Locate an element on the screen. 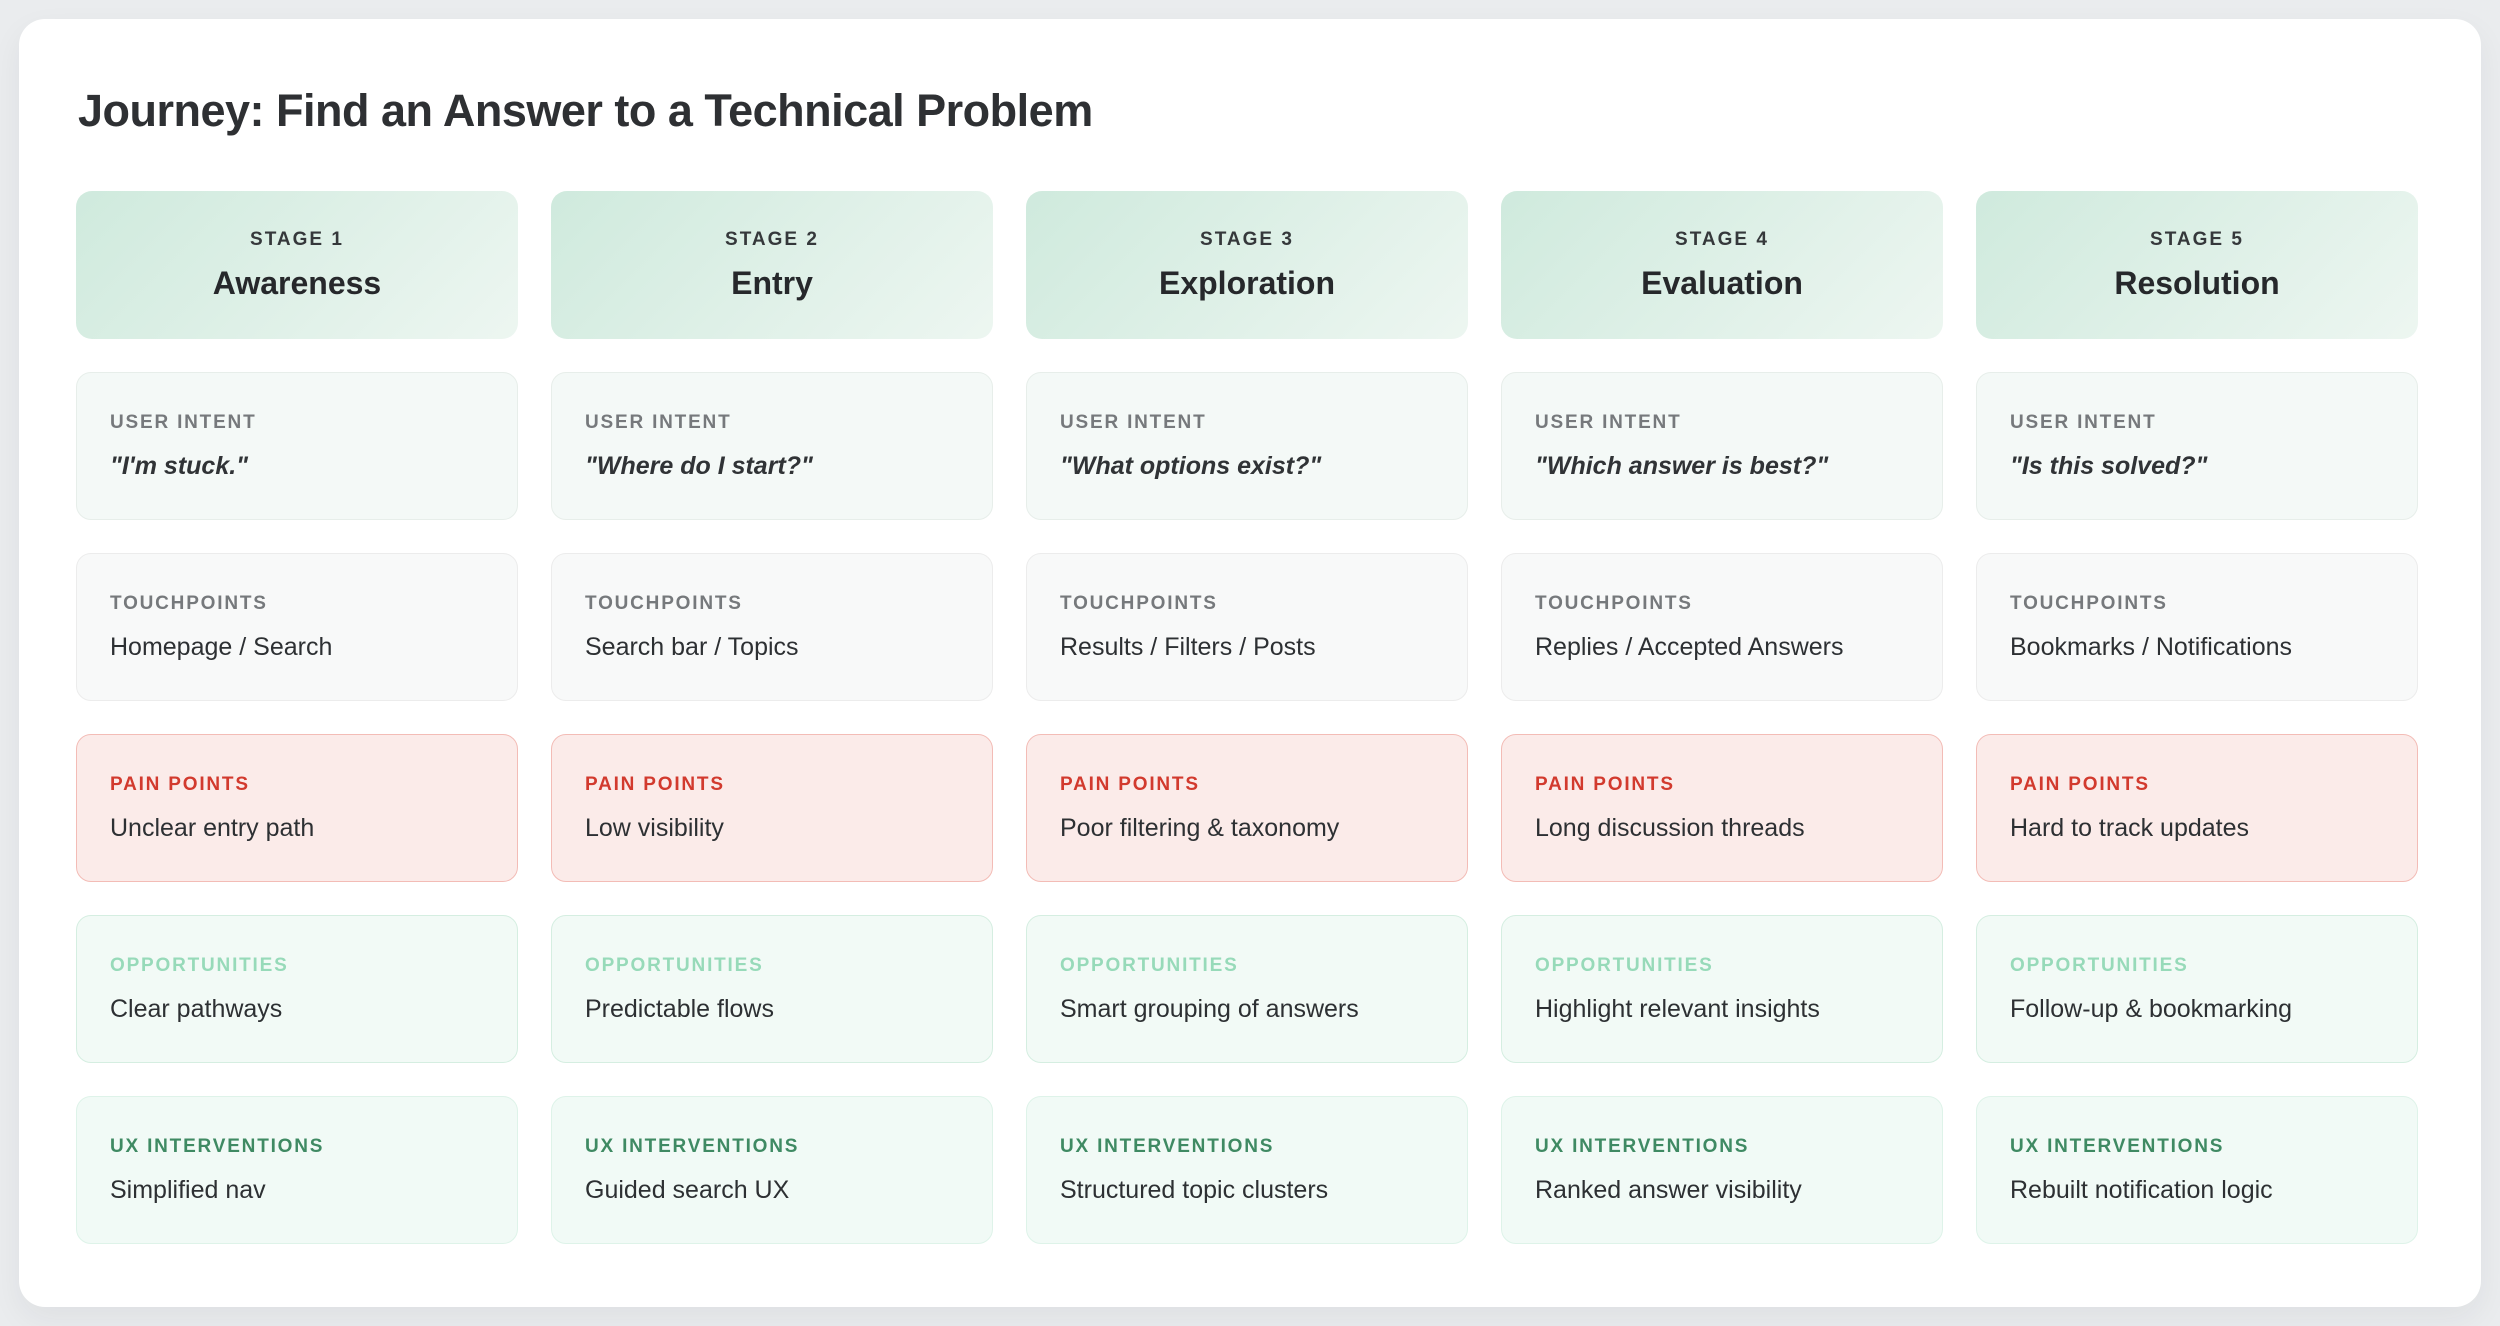 Image resolution: width=2500 pixels, height=1326 pixels. stage-name: Exploration is located at coordinates (1246, 282).